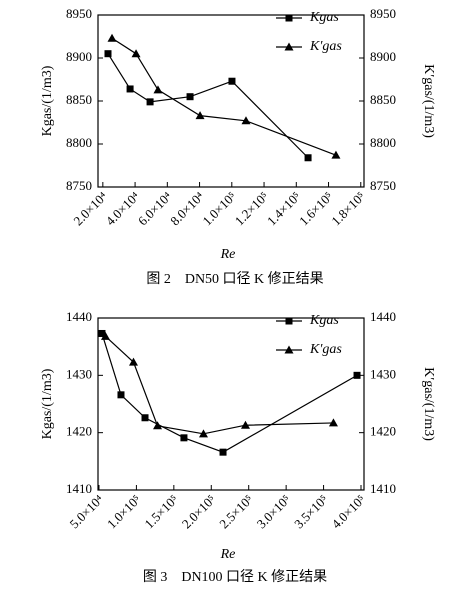 The width and height of the screenshot is (471, 596). Describe the element at coordinates (383, 99) in the screenshot. I see `y2-tick-label: 8850` at that location.